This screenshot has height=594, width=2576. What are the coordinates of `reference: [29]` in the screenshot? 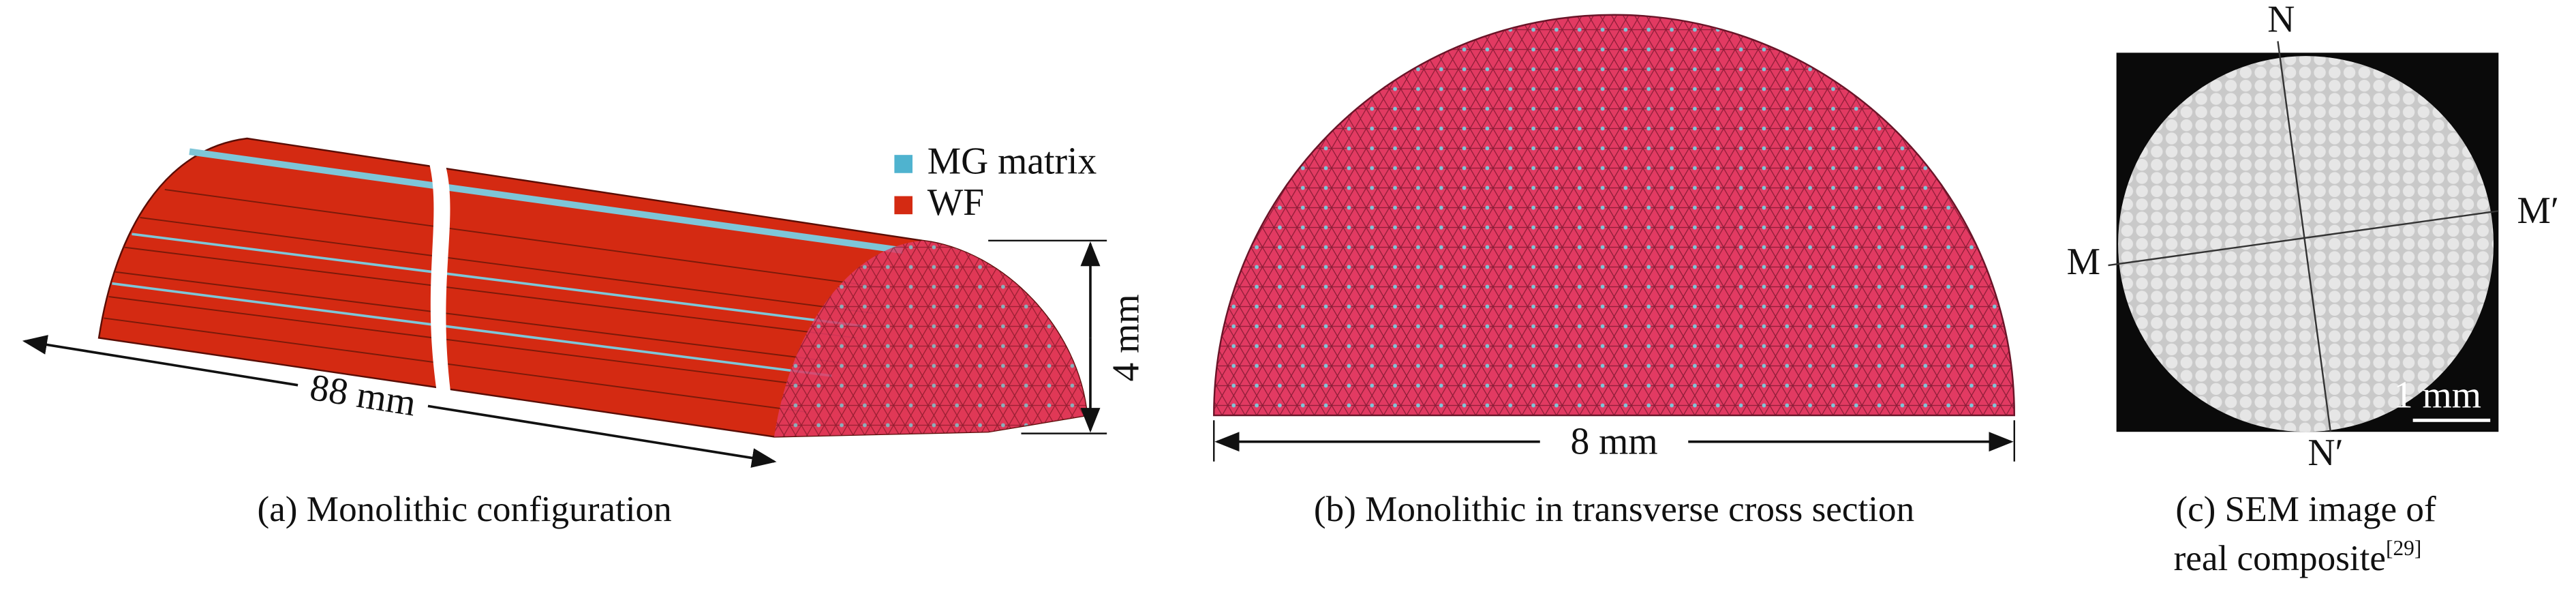 It's located at (2403, 548).